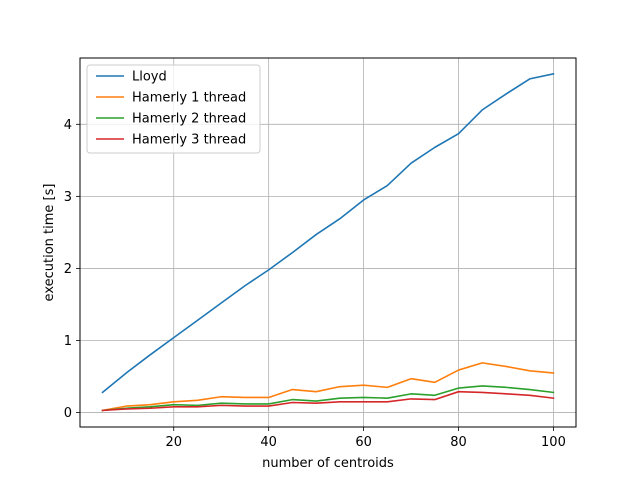  I want to click on y-tick-label: 0, so click(68, 413).